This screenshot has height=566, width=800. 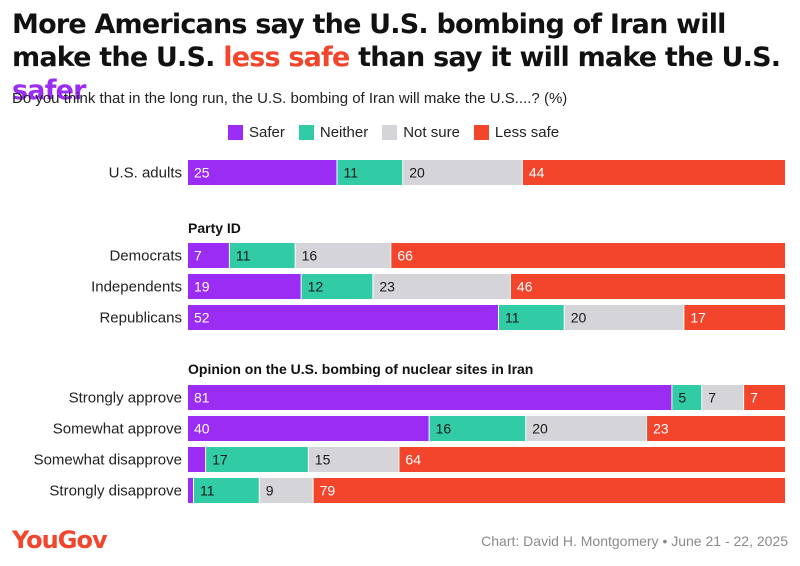 I want to click on title-text-2: than say it will make the U.S., so click(x=565, y=57).